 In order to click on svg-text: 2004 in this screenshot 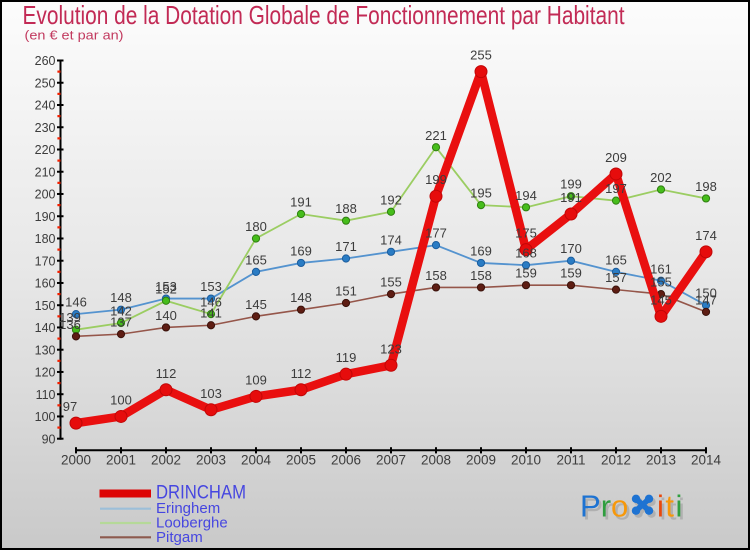, I will do `click(256, 460)`.